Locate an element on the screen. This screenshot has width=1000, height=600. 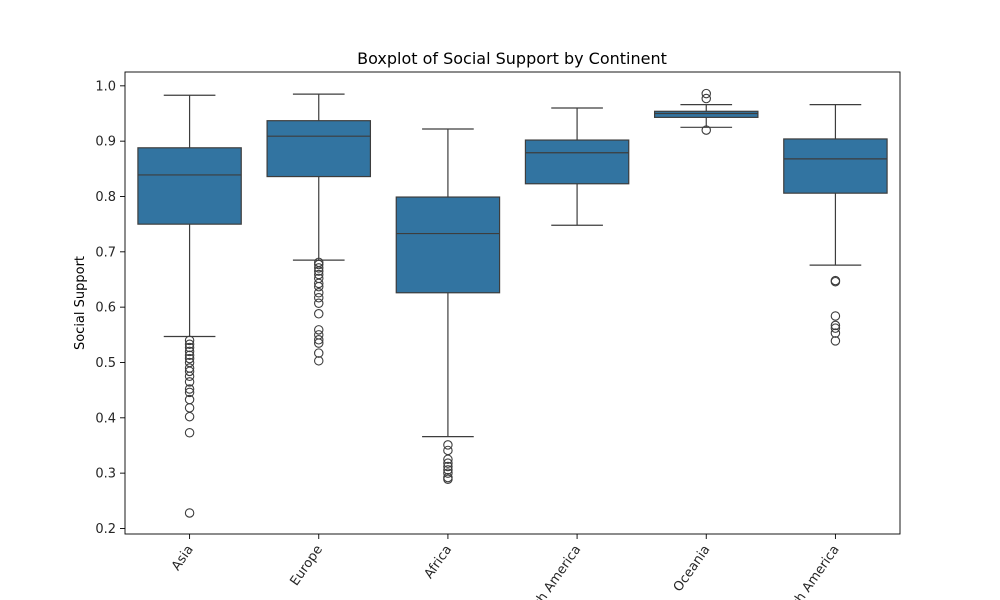
y-tick-label: 0.3 is located at coordinates (105, 474).